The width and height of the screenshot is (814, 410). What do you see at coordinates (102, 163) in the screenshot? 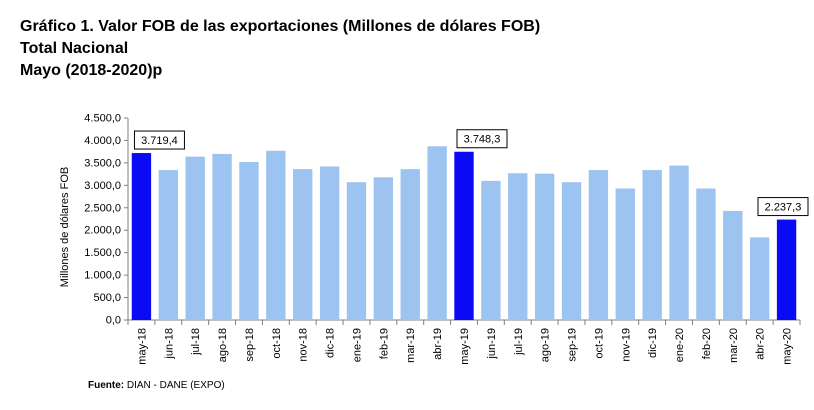
I see `y-tick-label: 3.500,0` at bounding box center [102, 163].